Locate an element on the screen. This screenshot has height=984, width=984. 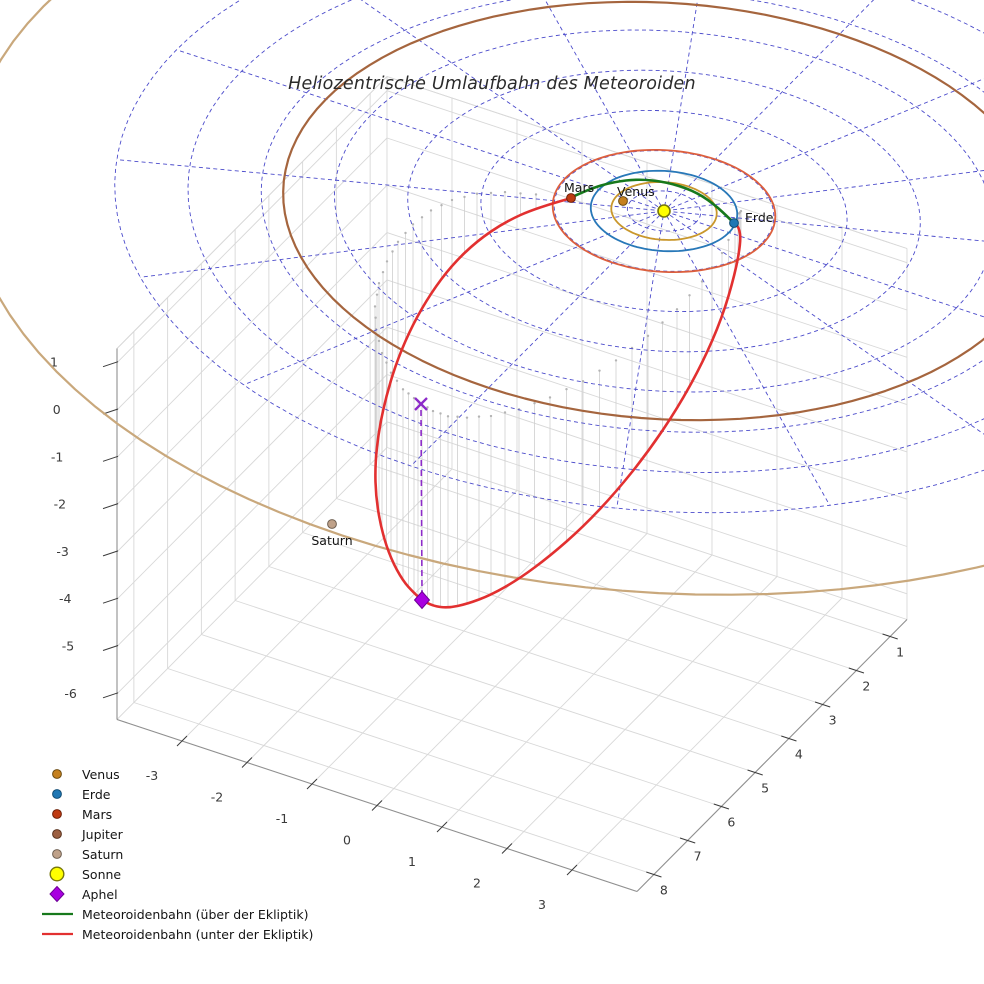
x-tick-label: -3 is located at coordinates (152, 775).